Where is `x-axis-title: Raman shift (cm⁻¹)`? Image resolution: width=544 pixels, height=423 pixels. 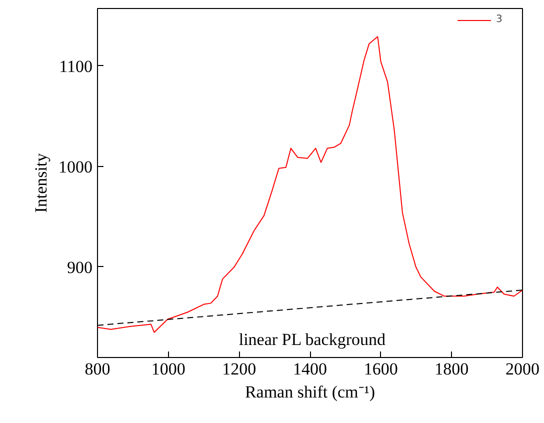 x-axis-title: Raman shift (cm⁻¹) is located at coordinates (310, 392).